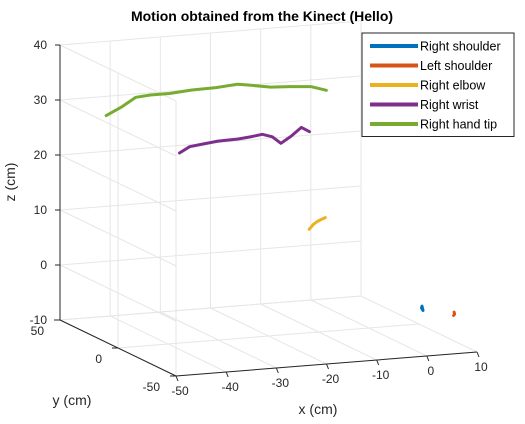 This screenshot has width=525, height=424. I want to click on x-tick-label: 10, so click(481, 367).